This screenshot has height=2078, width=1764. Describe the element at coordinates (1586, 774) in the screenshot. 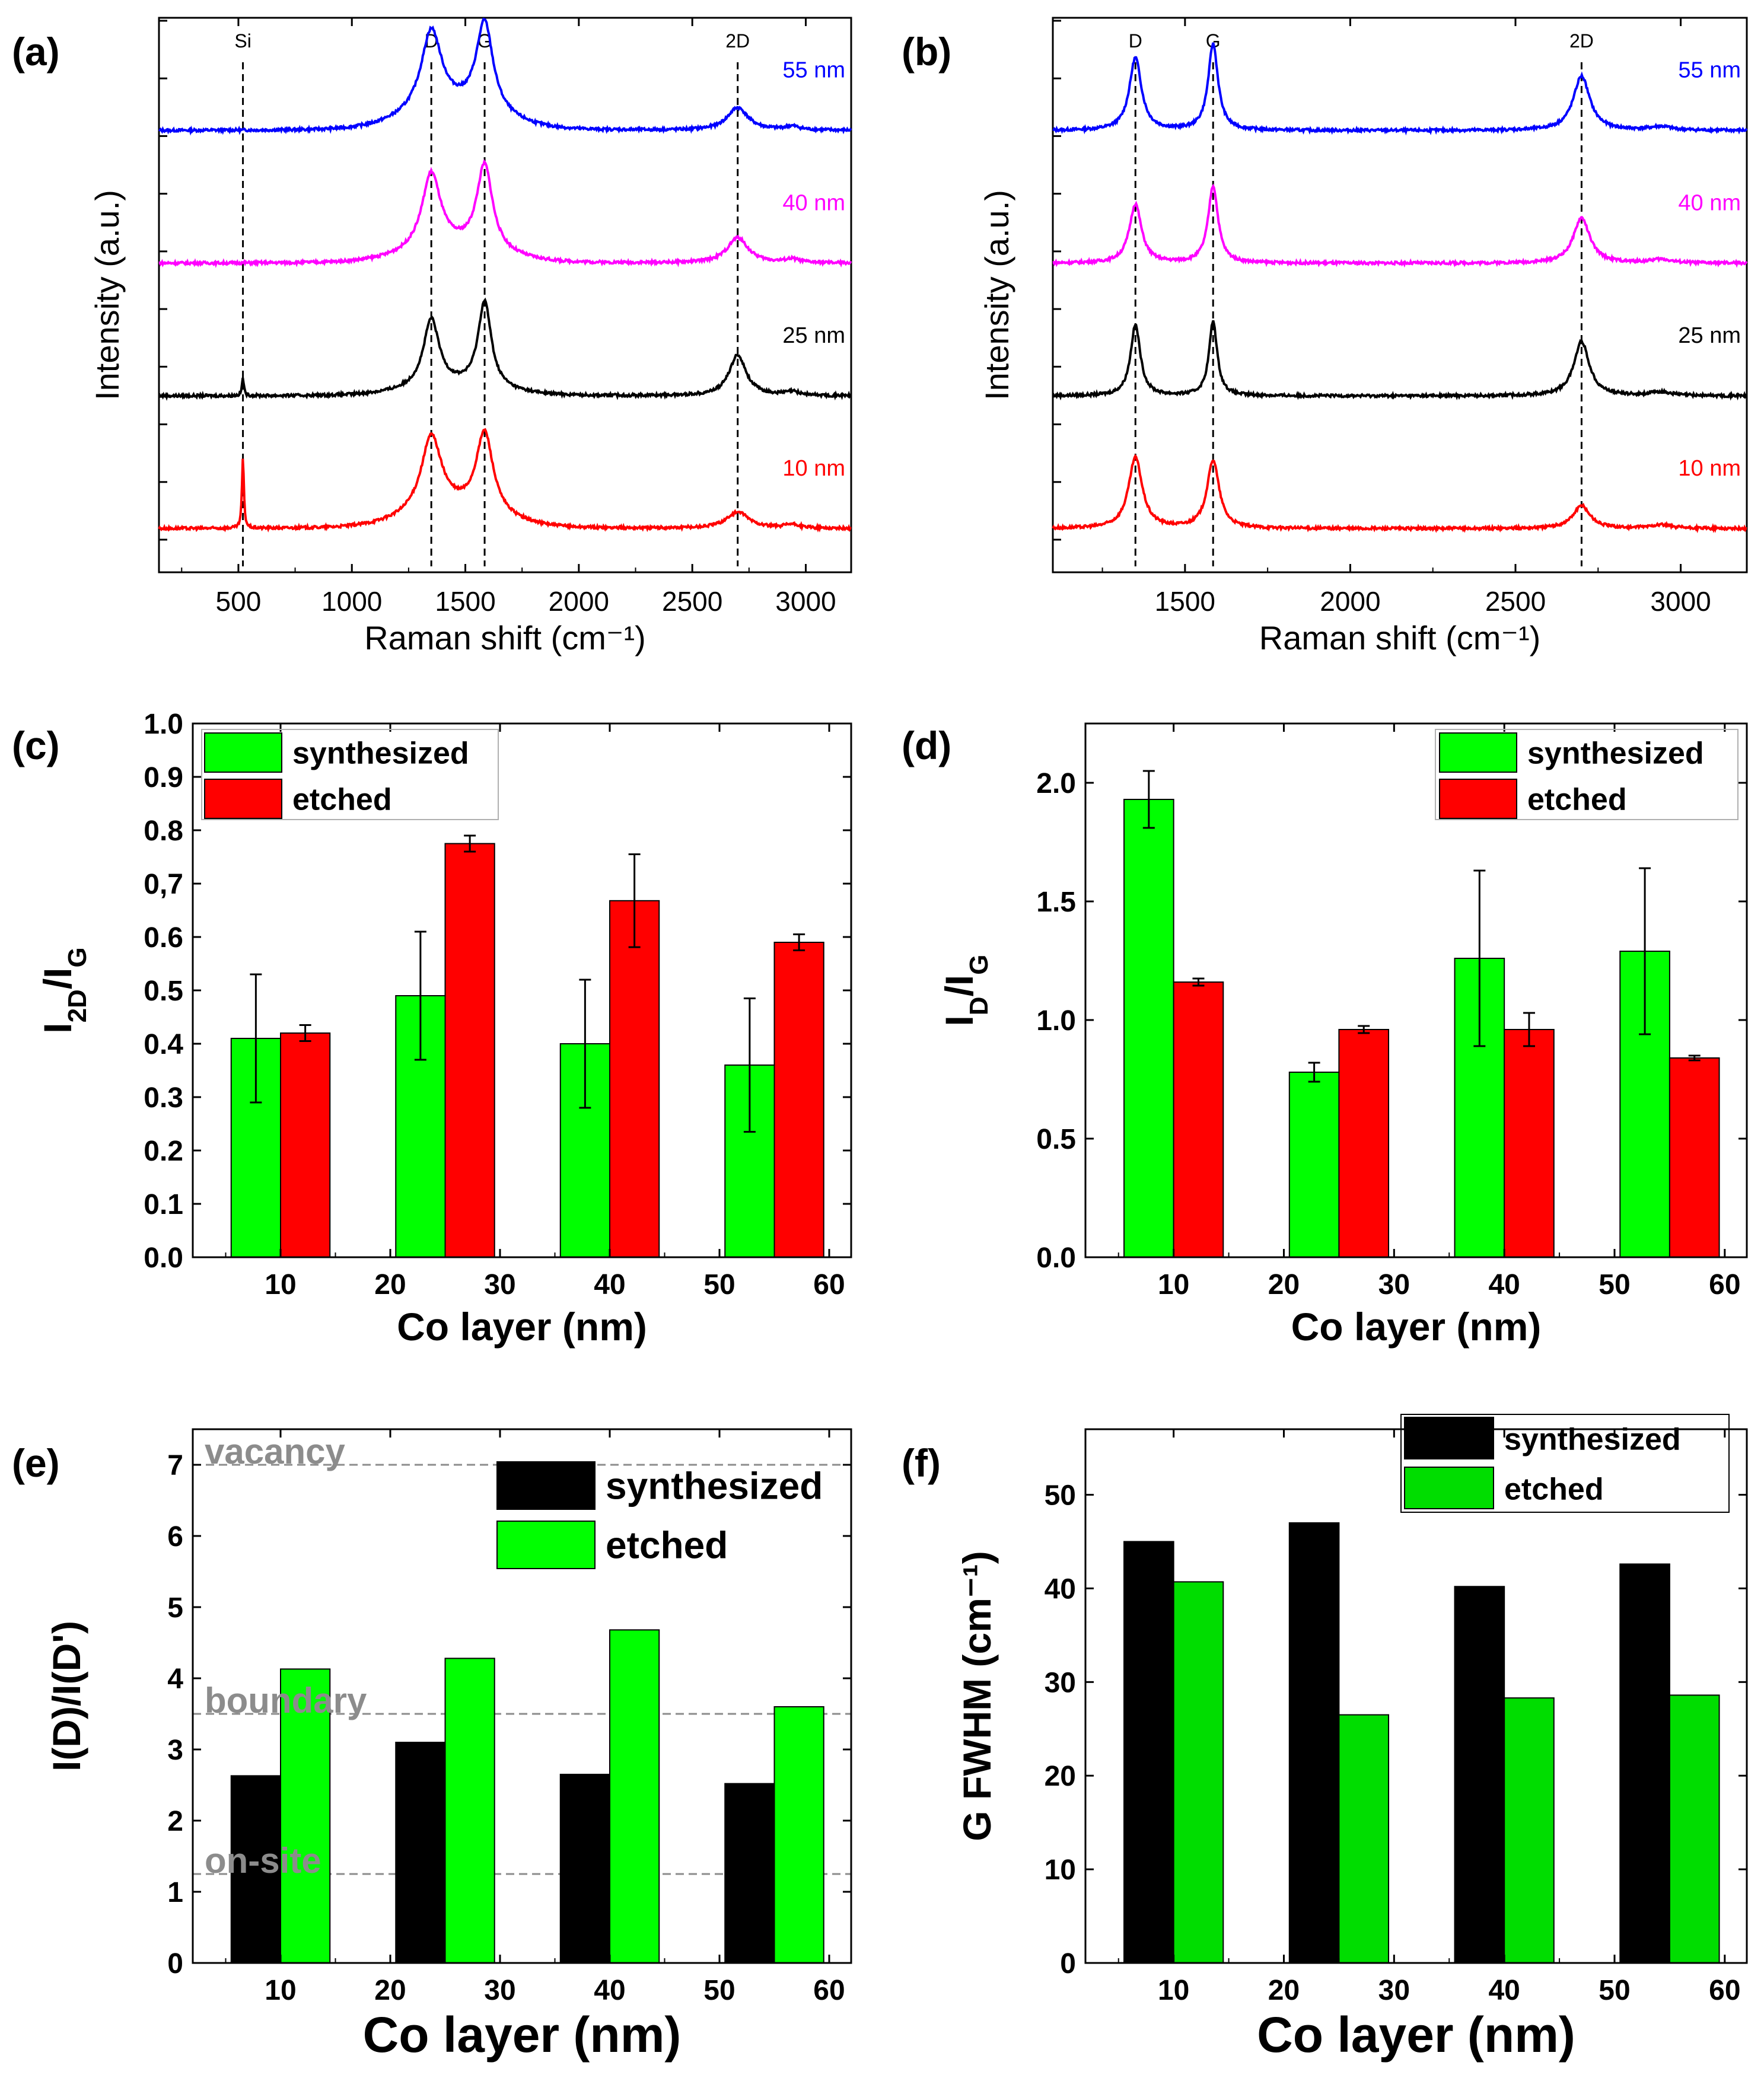

I see `chart-d-legend-frame` at that location.